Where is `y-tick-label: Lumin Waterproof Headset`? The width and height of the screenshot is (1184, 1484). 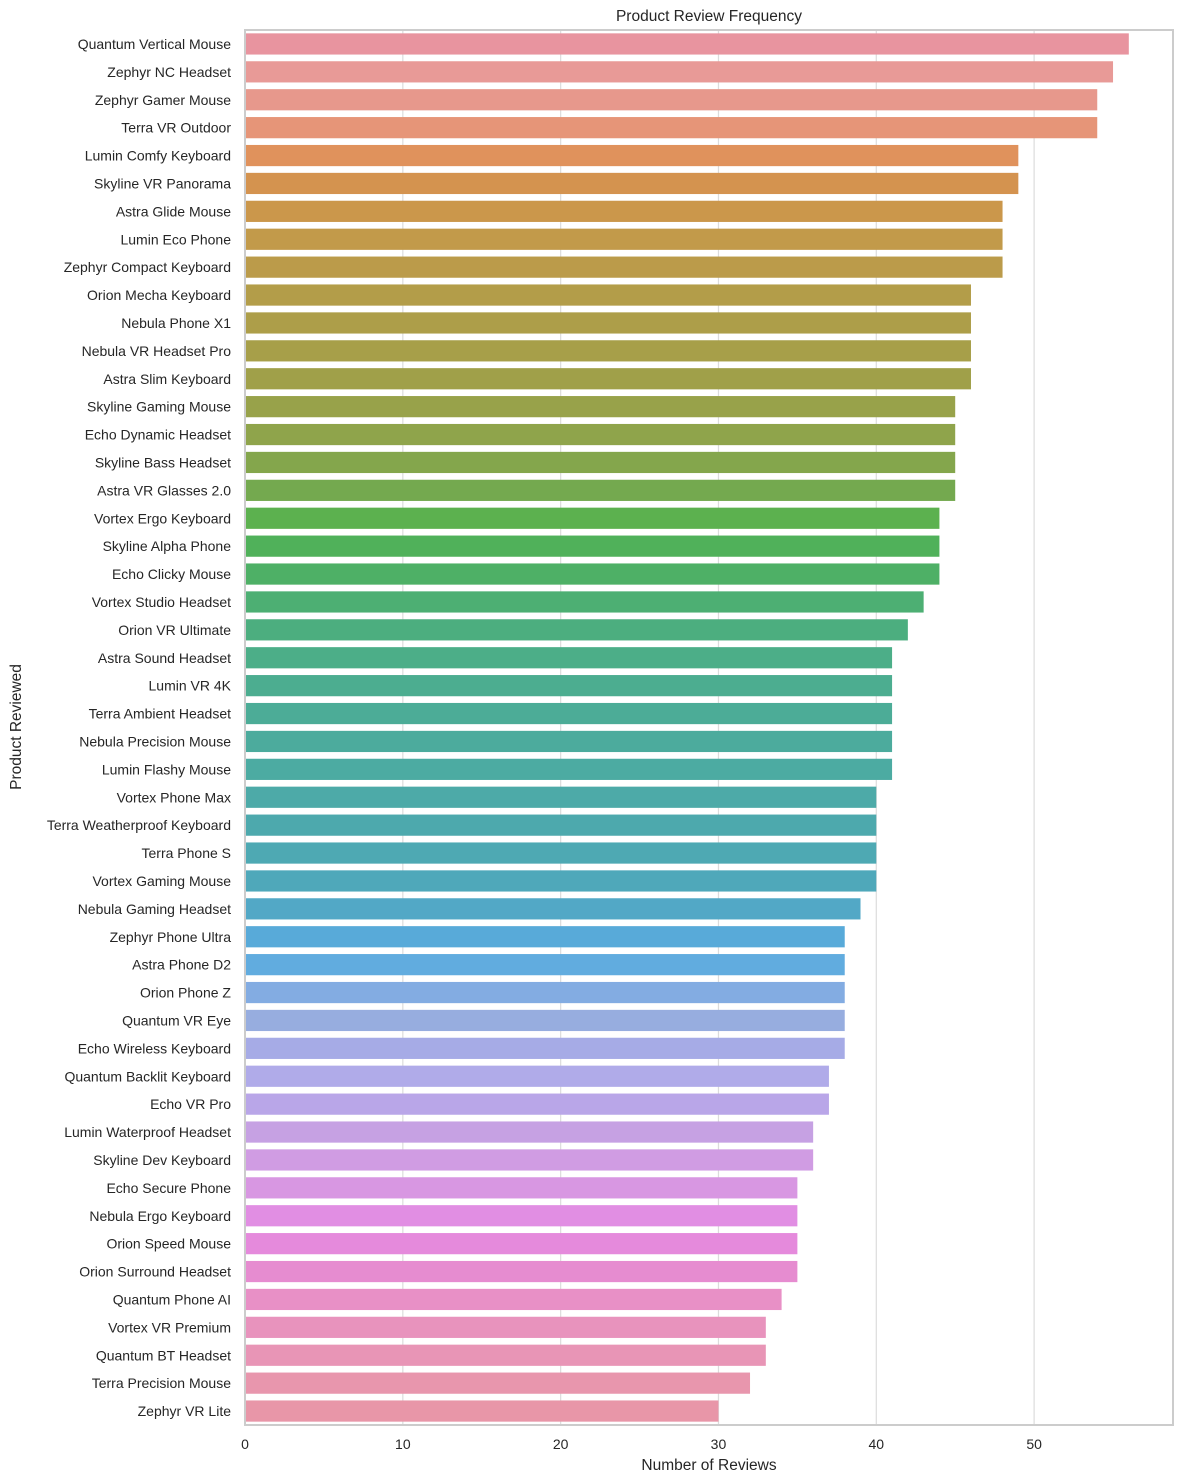 y-tick-label: Lumin Waterproof Headset is located at coordinates (147, 1132).